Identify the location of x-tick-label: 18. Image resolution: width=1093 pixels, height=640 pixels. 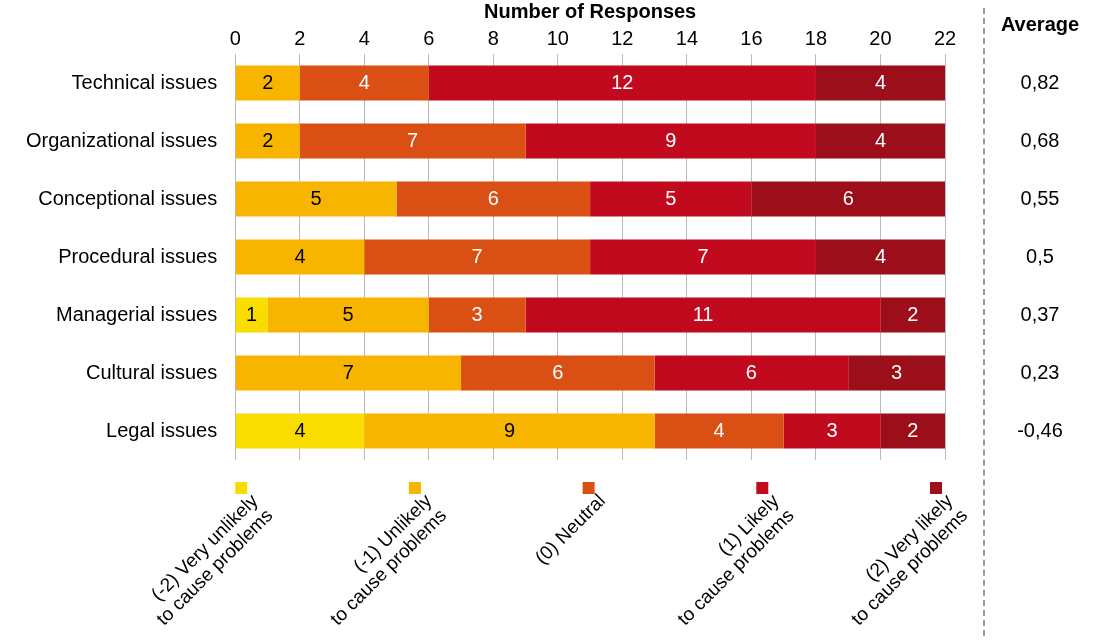
(816, 37).